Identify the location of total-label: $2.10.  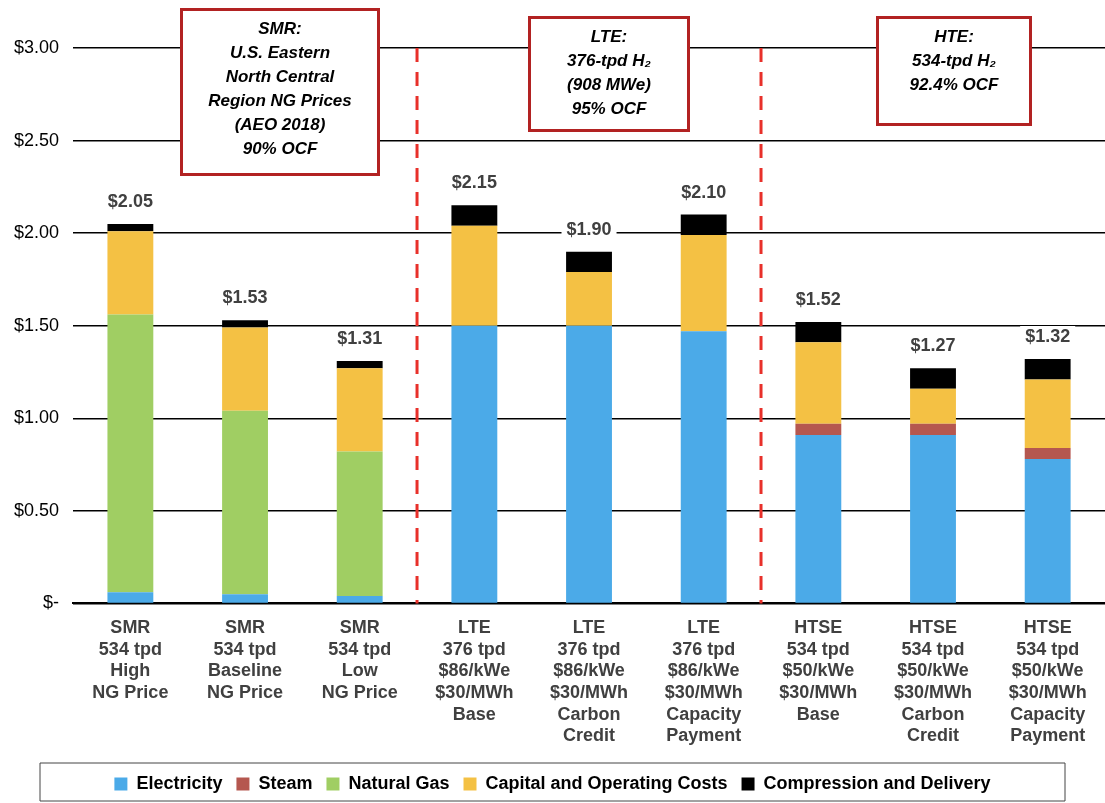
(704, 191).